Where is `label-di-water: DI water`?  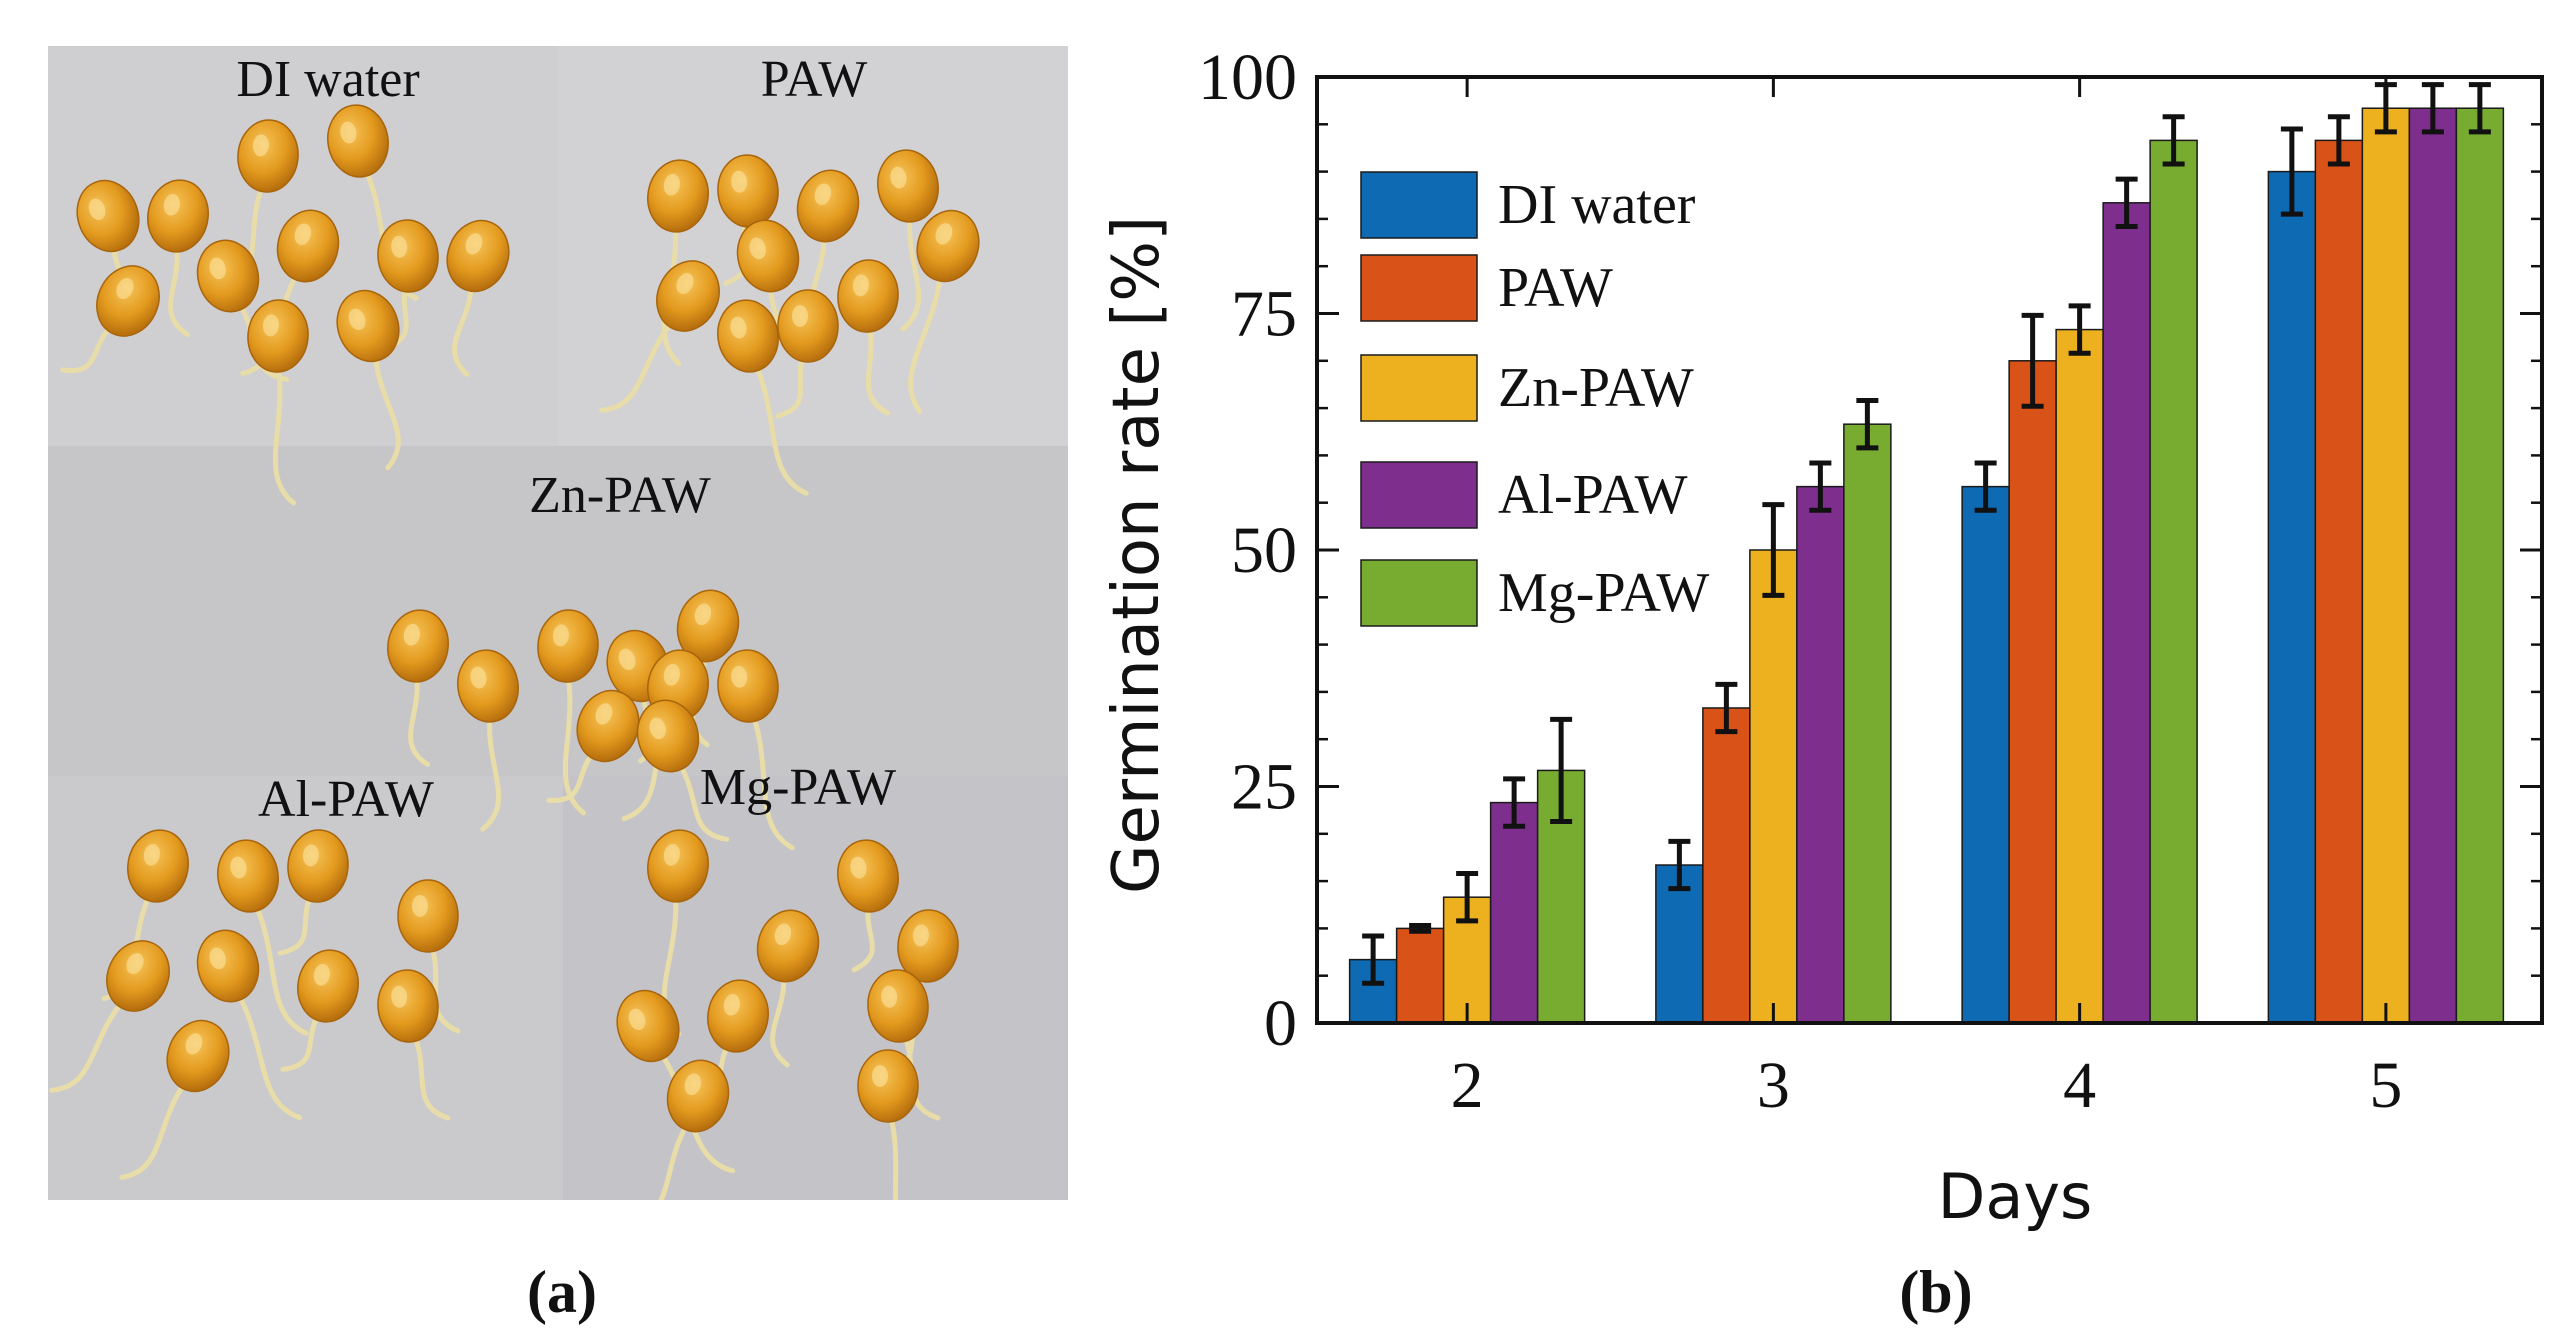
label-di-water: DI water is located at coordinates (327, 79).